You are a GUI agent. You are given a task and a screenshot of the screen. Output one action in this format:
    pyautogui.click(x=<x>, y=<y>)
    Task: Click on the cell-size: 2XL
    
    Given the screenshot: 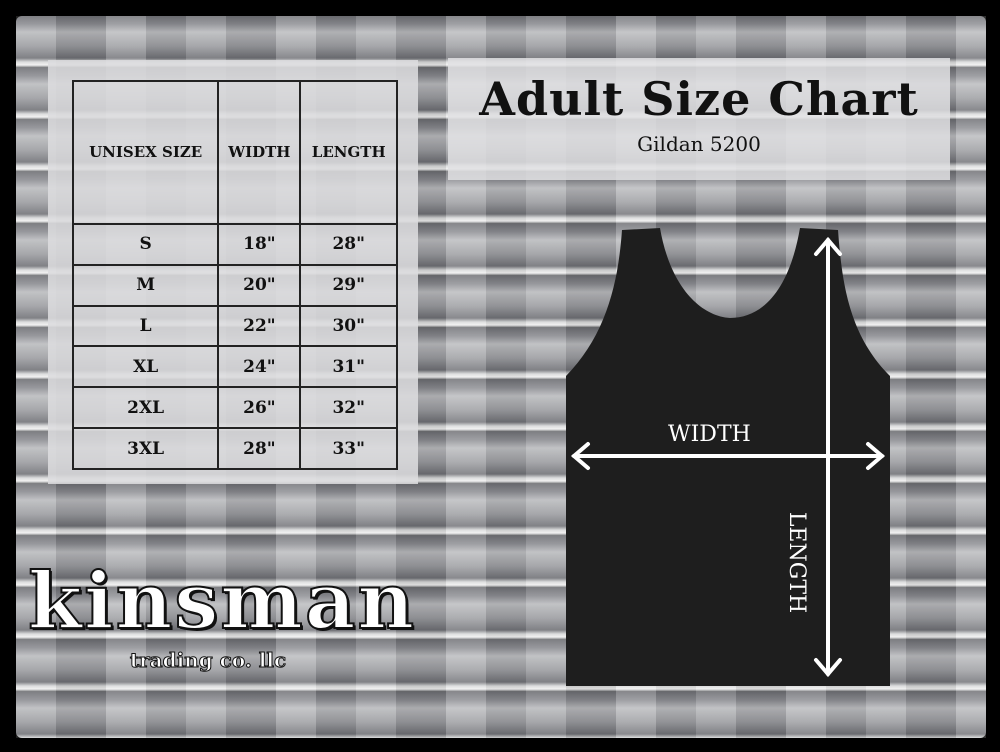 What is the action you would take?
    pyautogui.click(x=145, y=408)
    